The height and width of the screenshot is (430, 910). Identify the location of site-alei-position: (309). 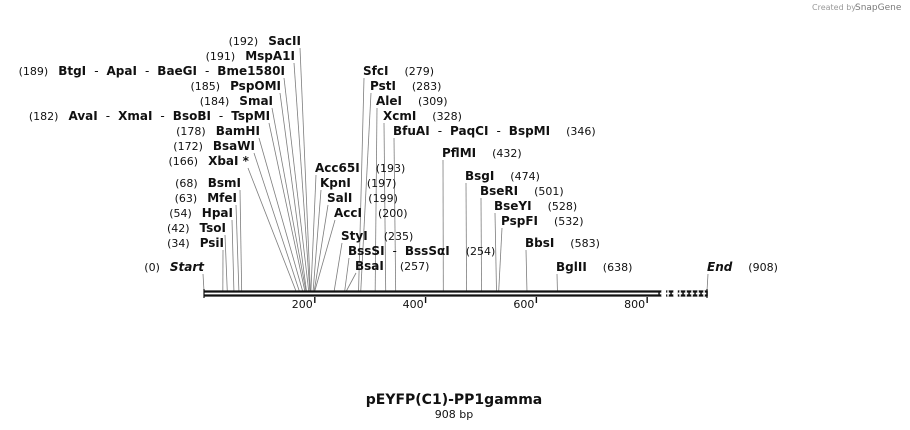
(433, 101).